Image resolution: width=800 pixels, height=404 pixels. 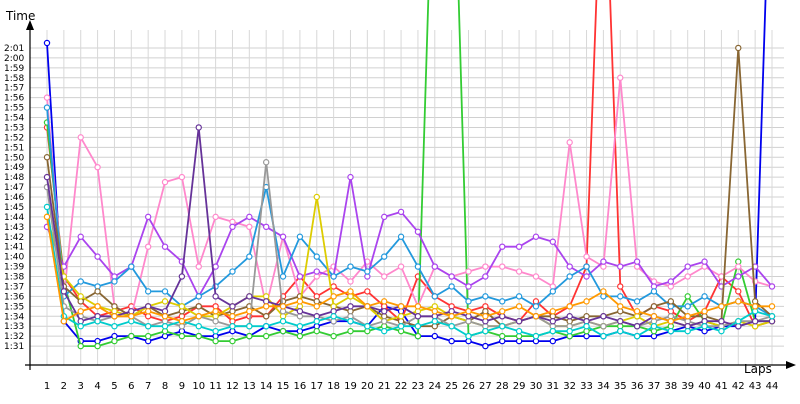 What do you see at coordinates (266, 386) in the screenshot?
I see `x-tick-label: 14` at bounding box center [266, 386].